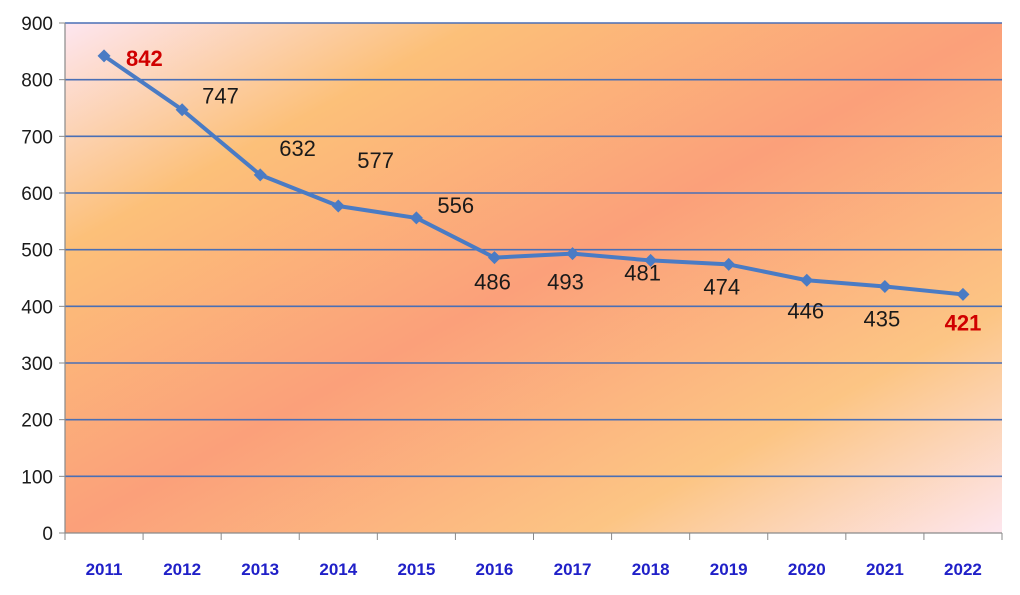 This screenshot has width=1020, height=595. I want to click on x-tick-label: 2018, so click(651, 569).